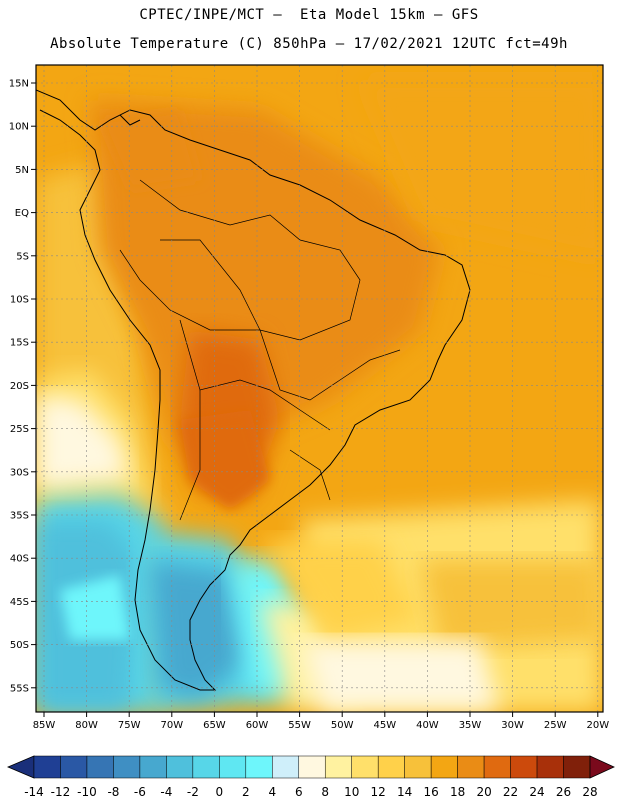 This screenshot has height=800, width=618. What do you see at coordinates (22, 256) in the screenshot?
I see `lat-label: 5S` at bounding box center [22, 256].